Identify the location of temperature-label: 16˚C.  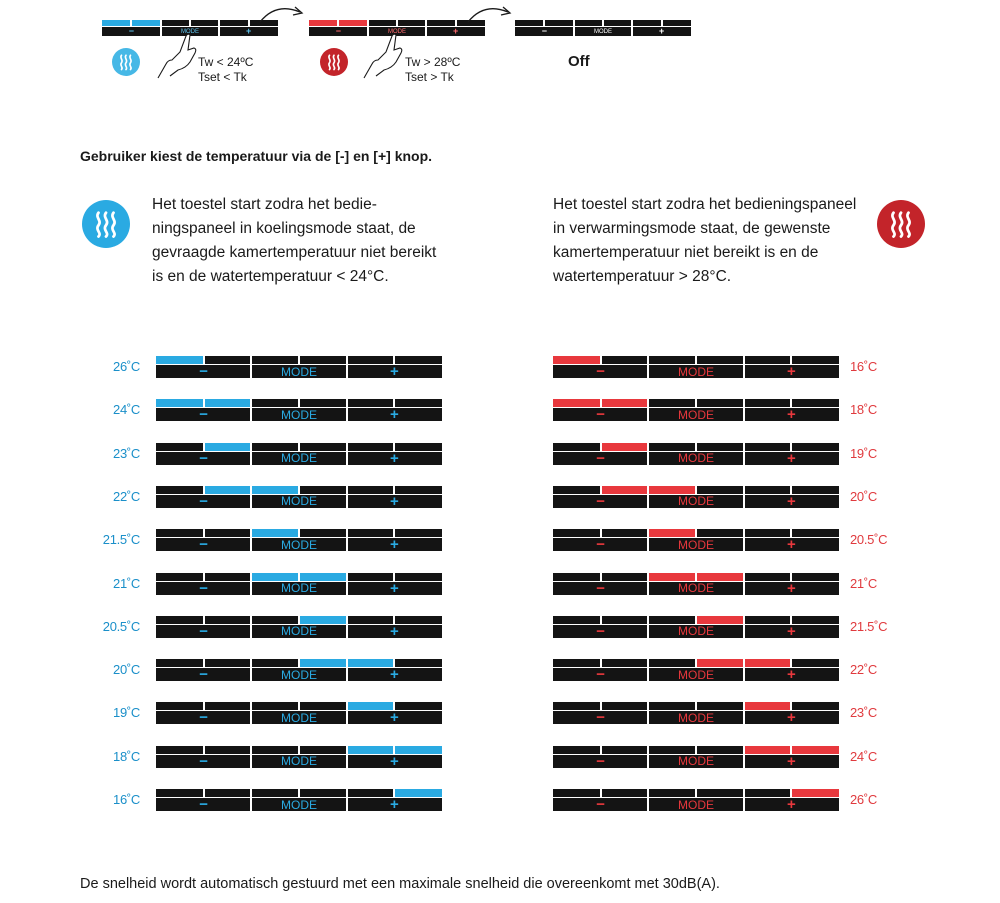
(126, 799).